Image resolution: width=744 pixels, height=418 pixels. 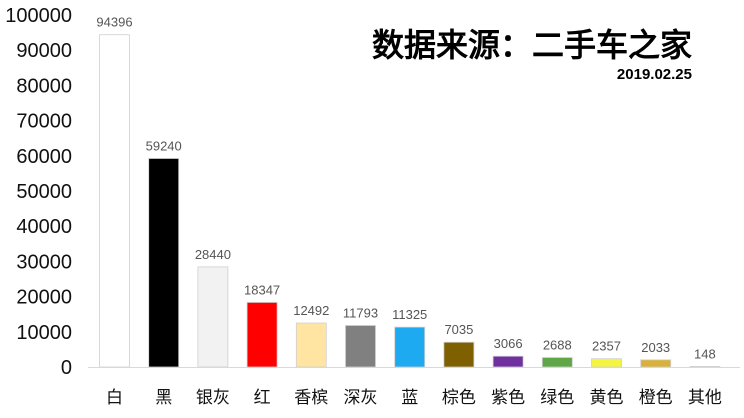 What do you see at coordinates (532, 45) in the screenshot?
I see `chart-title: 数据来源：二手车之家` at bounding box center [532, 45].